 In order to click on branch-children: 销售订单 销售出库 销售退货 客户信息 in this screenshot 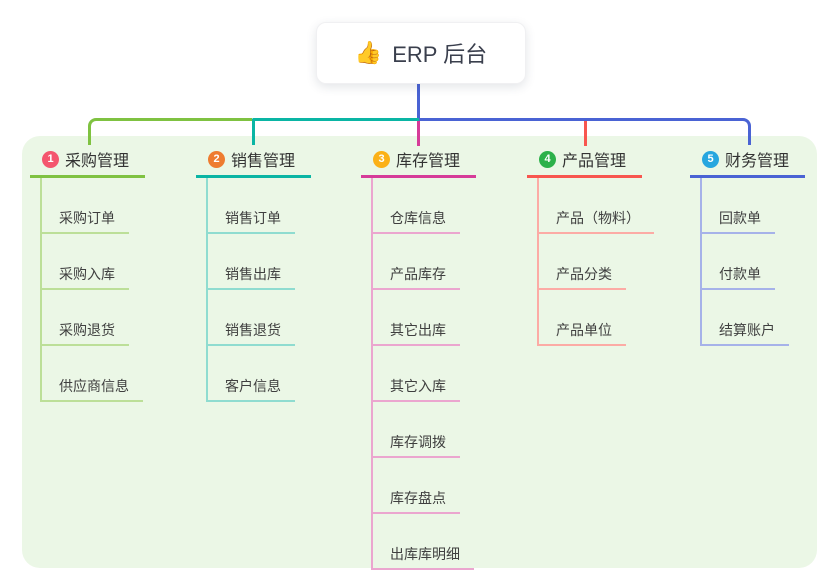, I will do `click(250, 290)`.